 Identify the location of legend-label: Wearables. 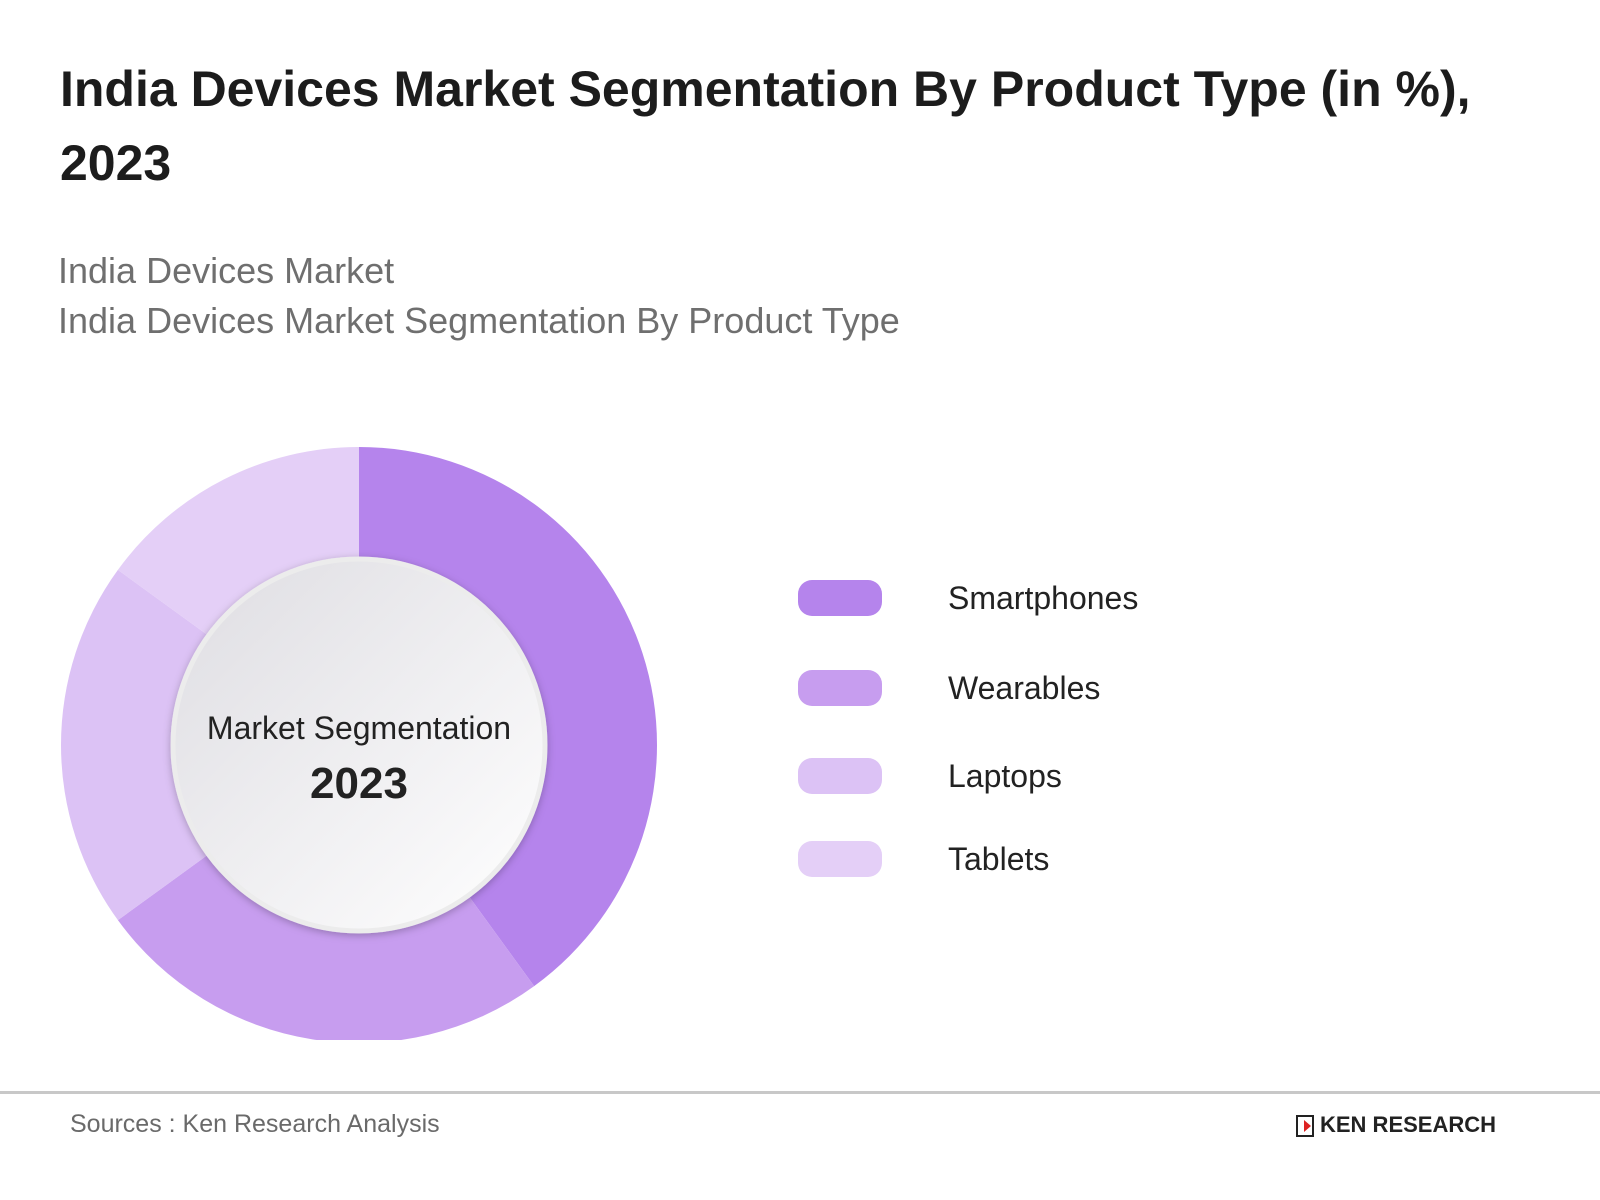
(1024, 688).